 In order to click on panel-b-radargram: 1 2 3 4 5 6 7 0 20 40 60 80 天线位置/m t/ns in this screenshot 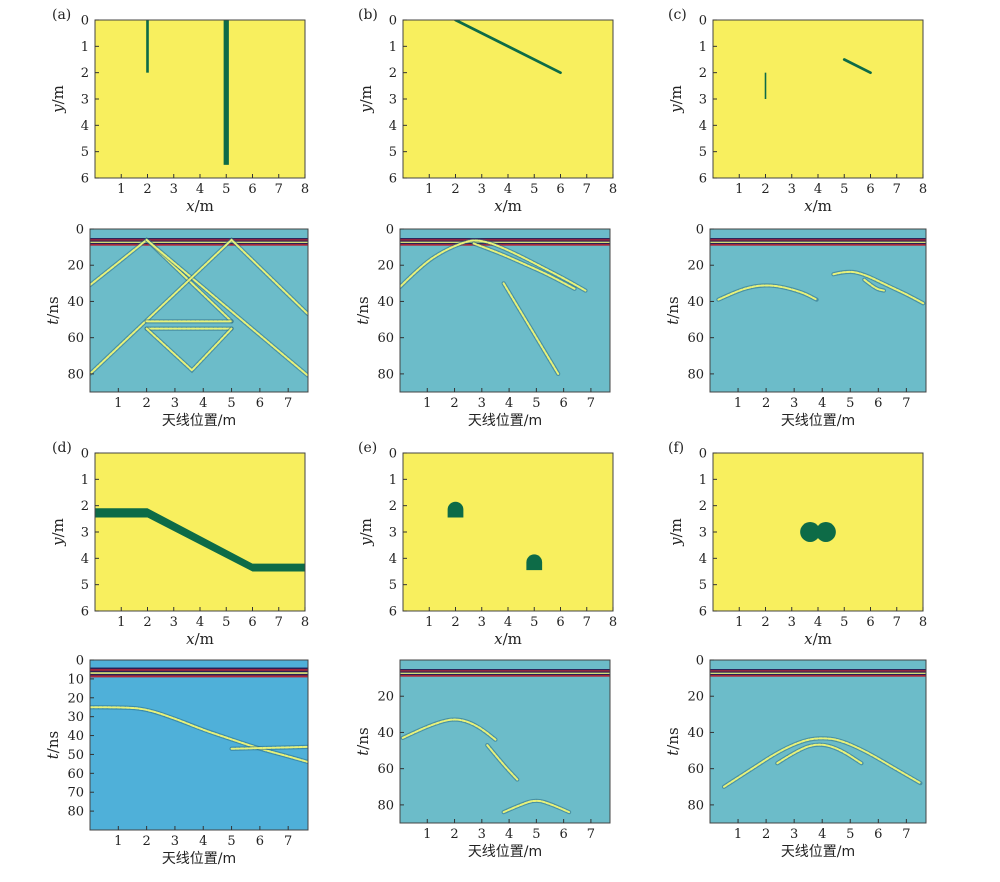, I will do `click(482, 326)`.